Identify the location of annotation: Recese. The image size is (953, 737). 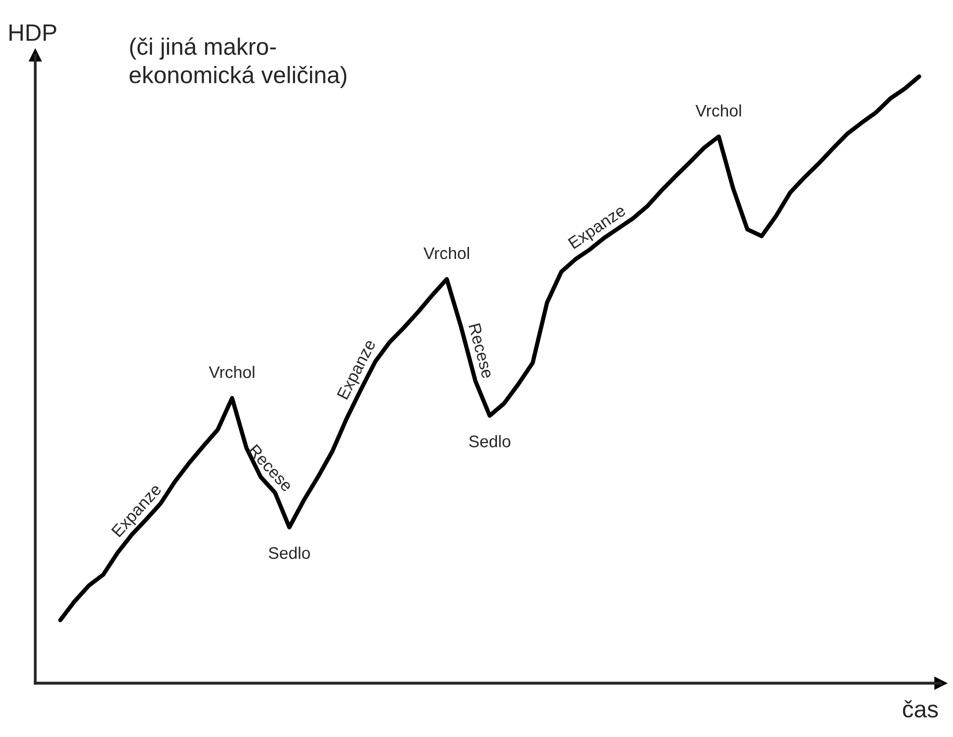
(481, 351).